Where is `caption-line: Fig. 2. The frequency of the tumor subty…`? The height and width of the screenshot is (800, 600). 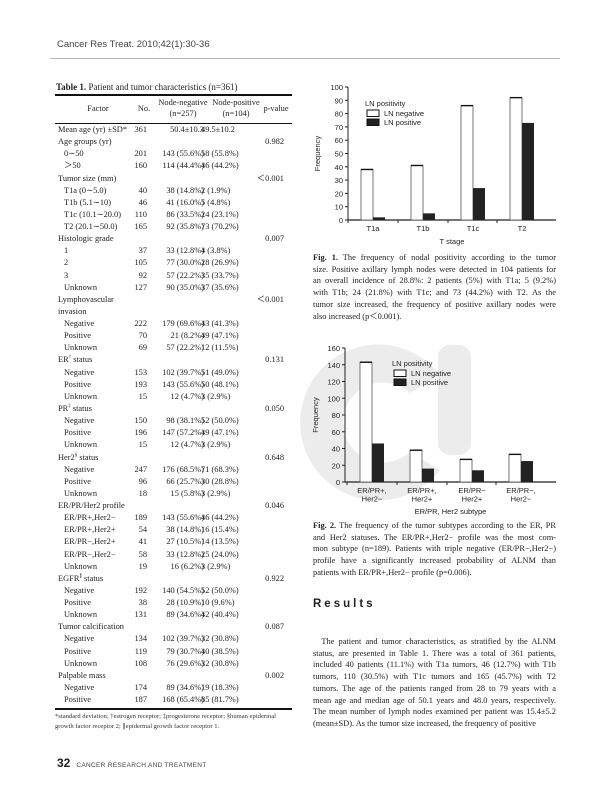
caption-line: Fig. 2. The frequency of the tumor subty… is located at coordinates (434, 525).